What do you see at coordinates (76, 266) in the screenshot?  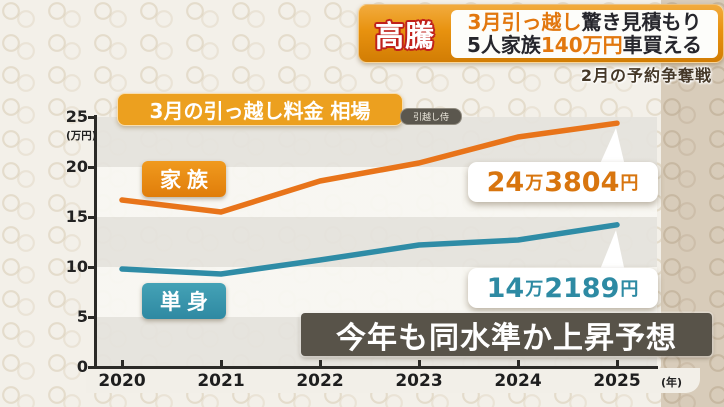 I see `y-axis-label: 10` at bounding box center [76, 266].